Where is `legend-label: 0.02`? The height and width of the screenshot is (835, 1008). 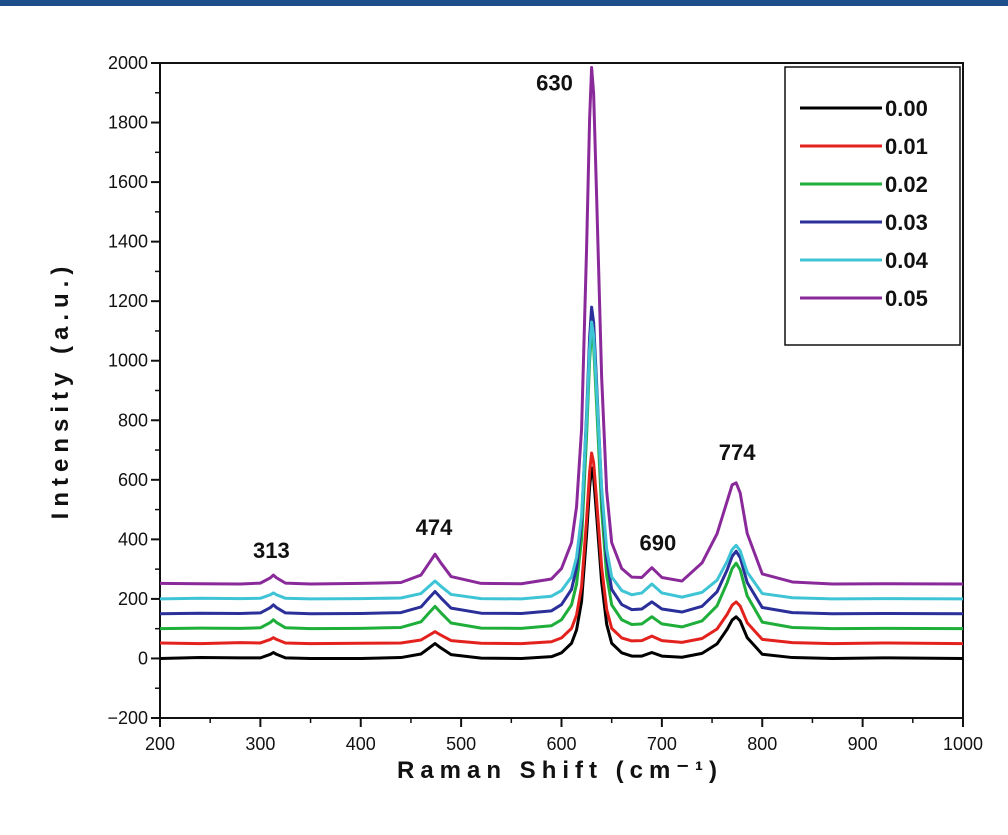
legend-label: 0.02 is located at coordinates (906, 184).